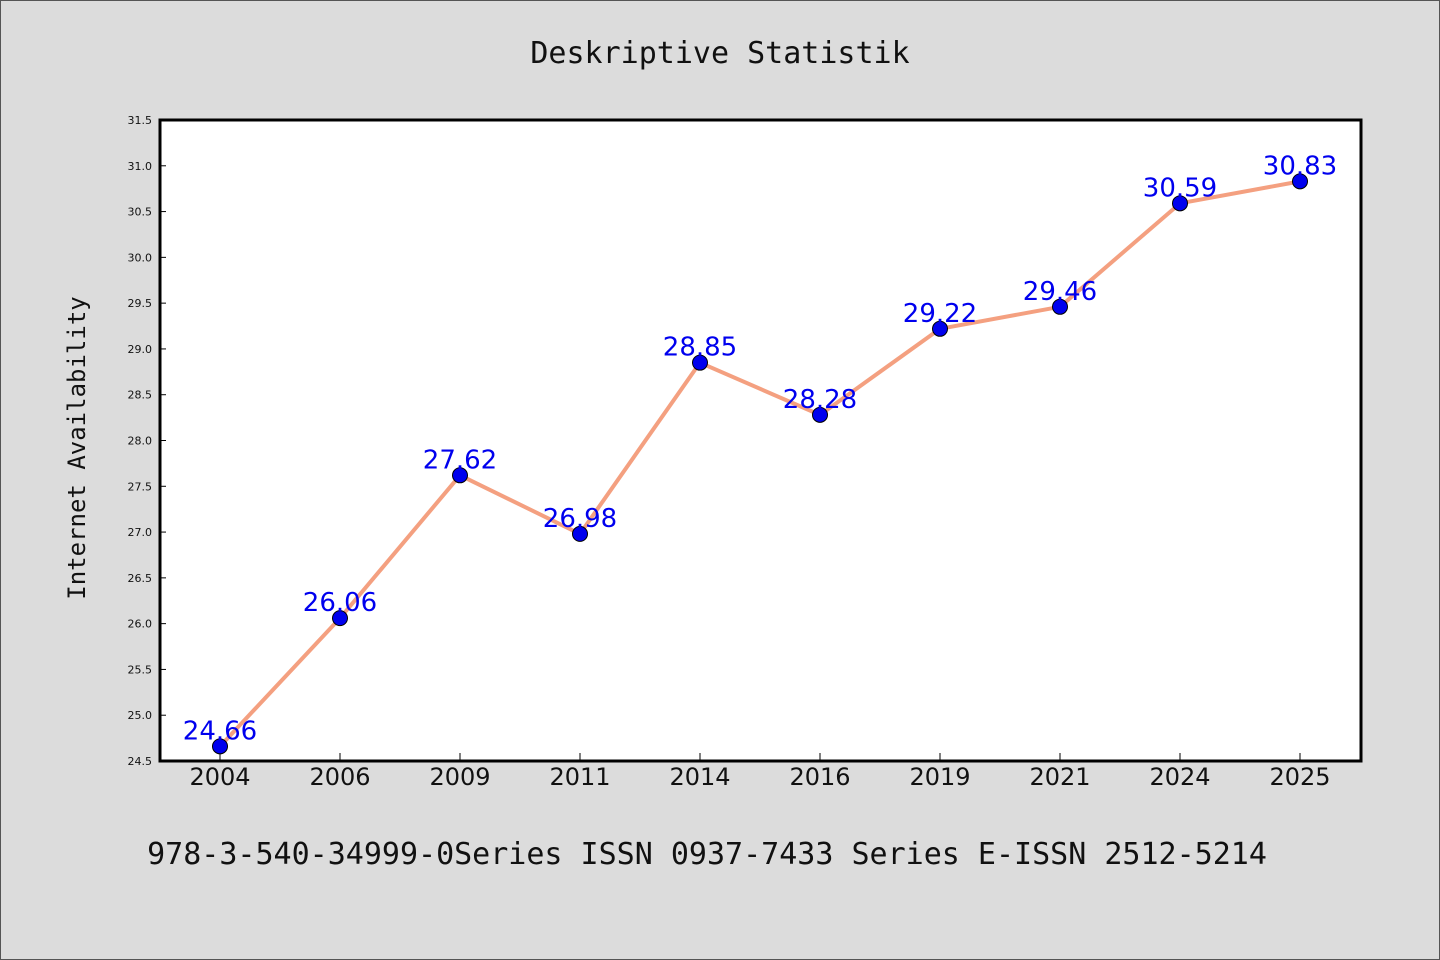 This screenshot has height=960, width=1440. I want to click on data-label: 26.98, so click(580, 519).